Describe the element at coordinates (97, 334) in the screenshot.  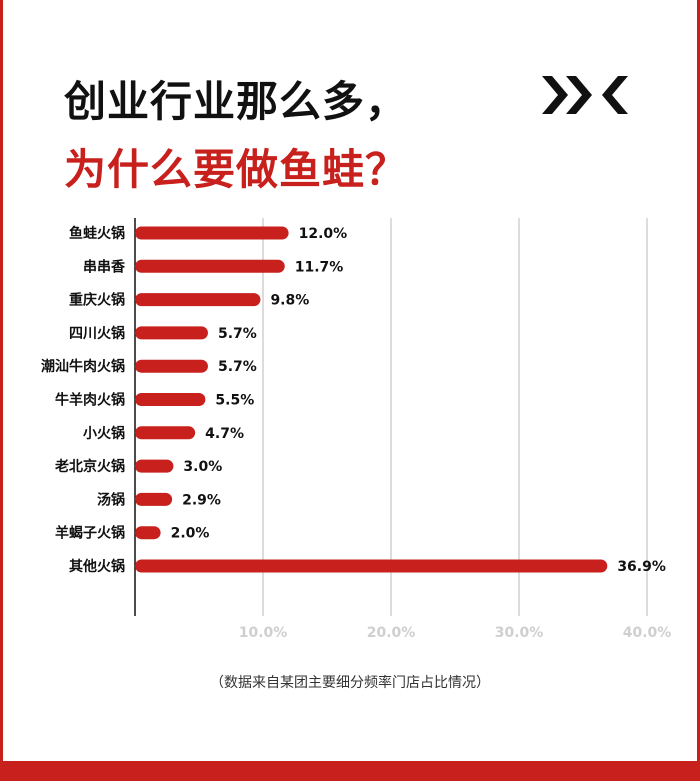
I see `category-label: 四川火锅` at that location.